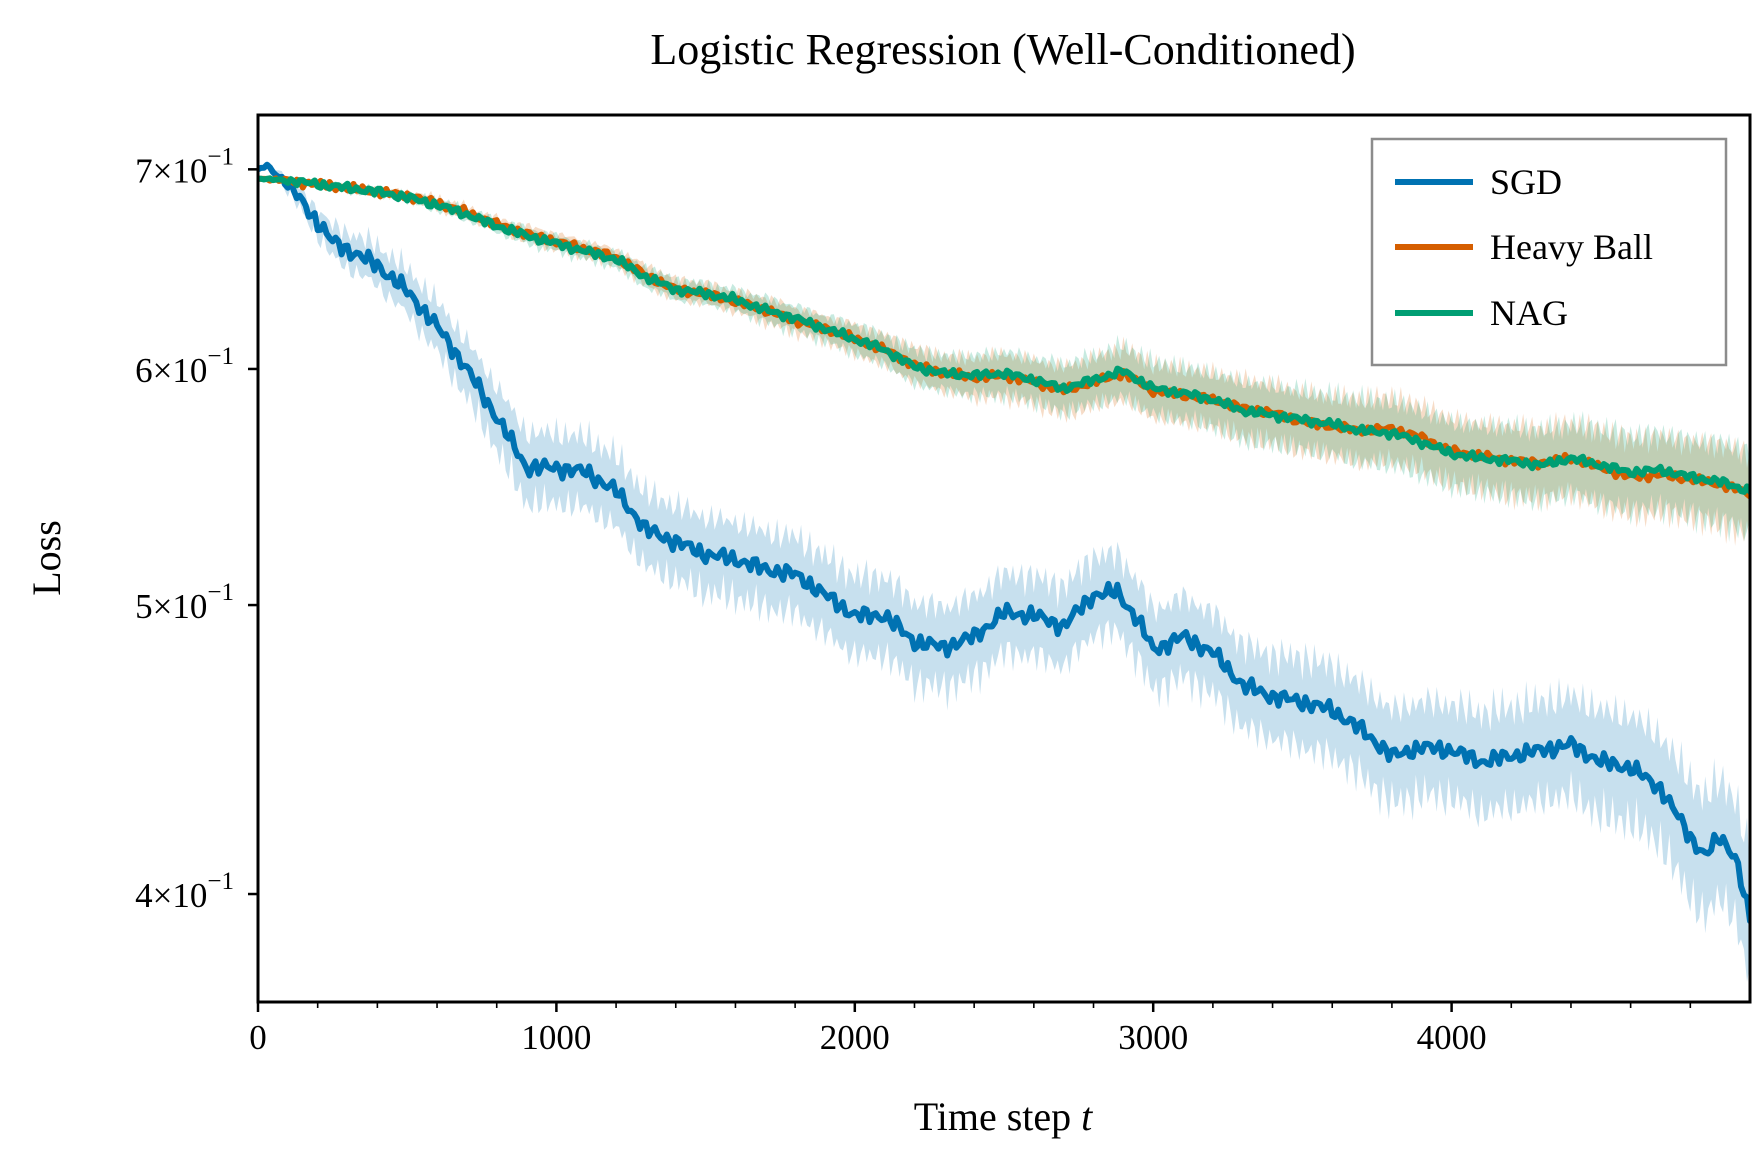  Describe the element at coordinates (196, 529) in the screenshot. I see `y-axis: 4×10⁻¹ 5×10⁻¹ 6×10⁻¹ 7×10⁻¹` at that location.